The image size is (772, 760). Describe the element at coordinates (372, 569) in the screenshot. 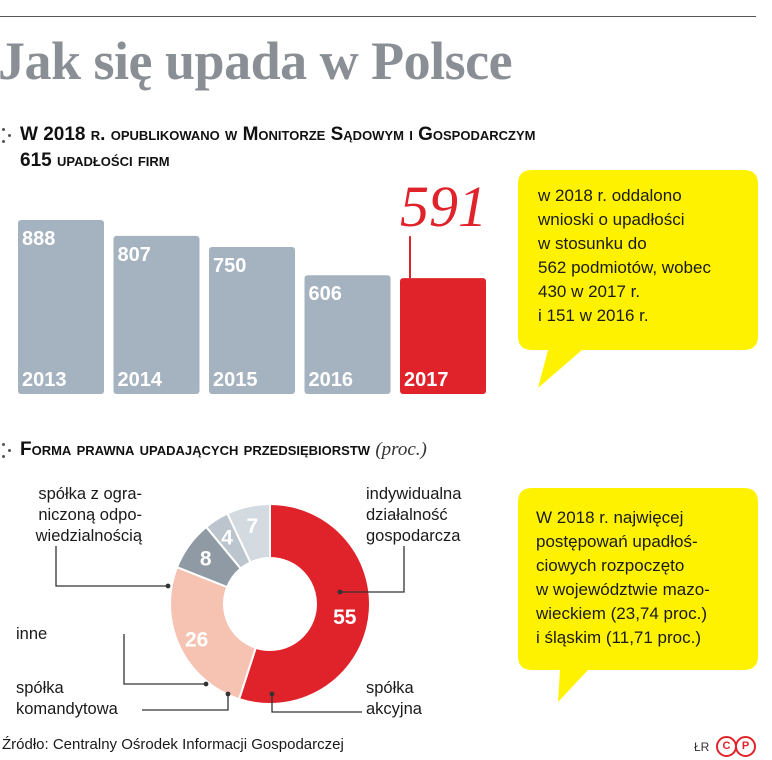

I see `leader-line-indywidualna` at that location.